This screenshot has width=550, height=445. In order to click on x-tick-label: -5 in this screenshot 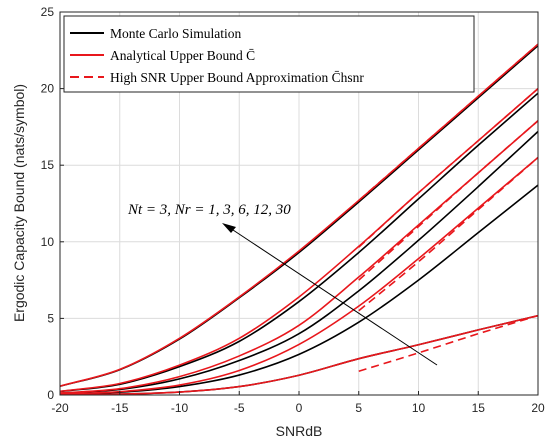, I will do `click(239, 408)`.